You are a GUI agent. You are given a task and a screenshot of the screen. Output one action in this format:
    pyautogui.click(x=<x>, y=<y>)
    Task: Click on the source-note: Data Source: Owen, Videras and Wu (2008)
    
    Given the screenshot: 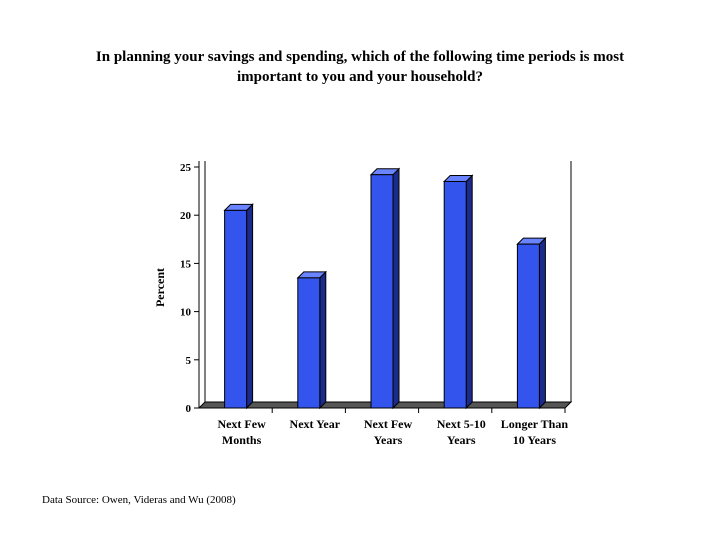 What is the action you would take?
    pyautogui.click(x=139, y=500)
    